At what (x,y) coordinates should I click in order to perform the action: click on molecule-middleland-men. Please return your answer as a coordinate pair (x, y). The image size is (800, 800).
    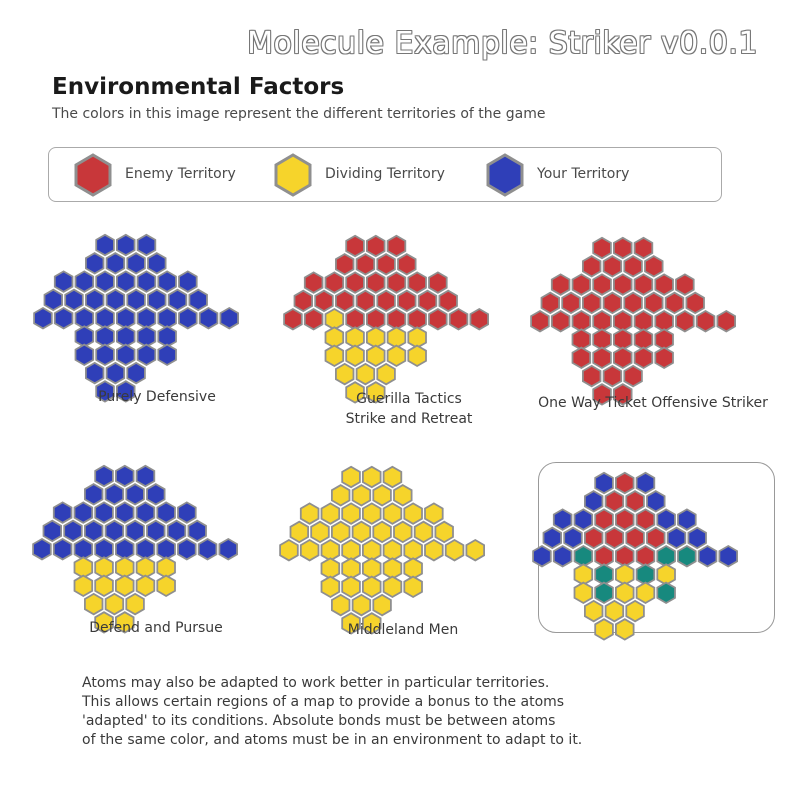
    Looking at the image, I should click on (382, 550).